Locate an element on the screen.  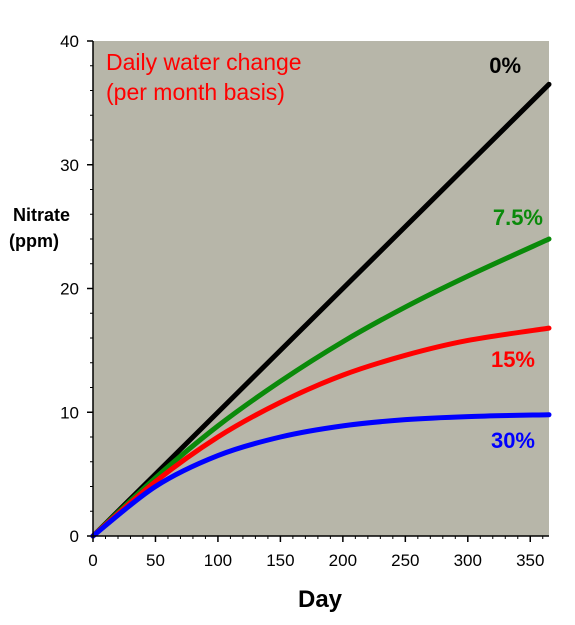
x-tick-label: 200 is located at coordinates (343, 560).